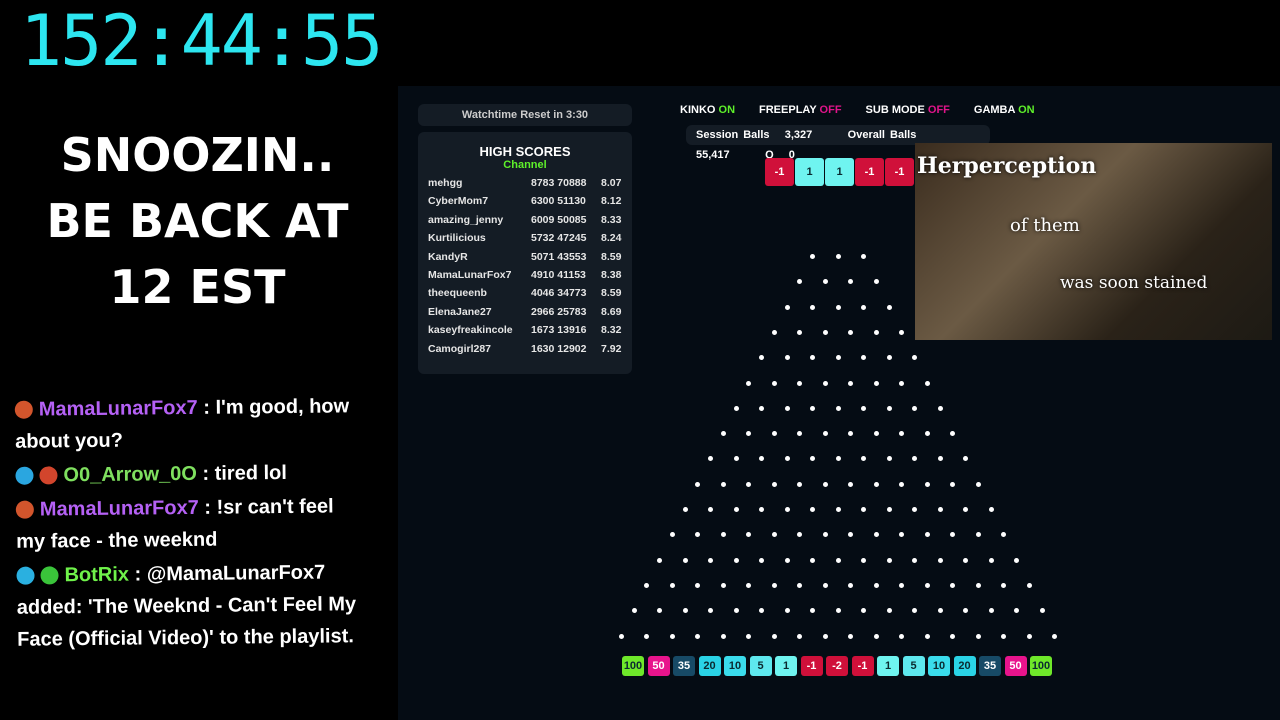  I want to click on recent-result: -1, so click(779, 172).